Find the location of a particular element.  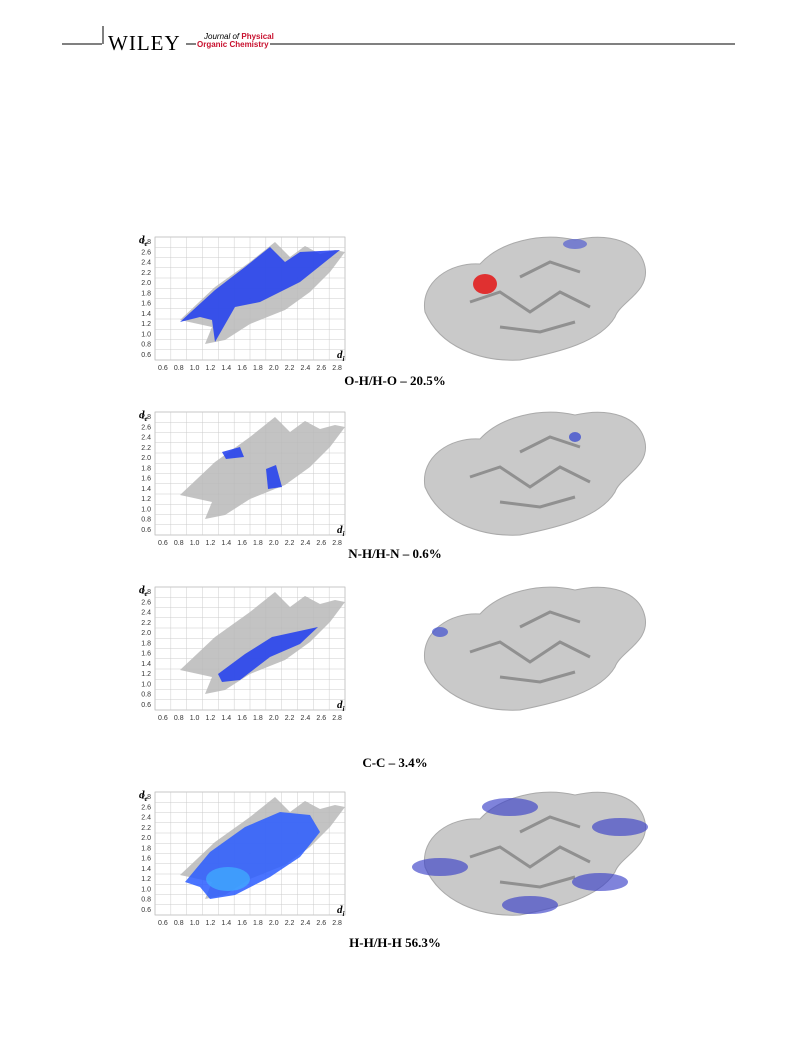

x-tick-label: 2.4 is located at coordinates (306, 718).